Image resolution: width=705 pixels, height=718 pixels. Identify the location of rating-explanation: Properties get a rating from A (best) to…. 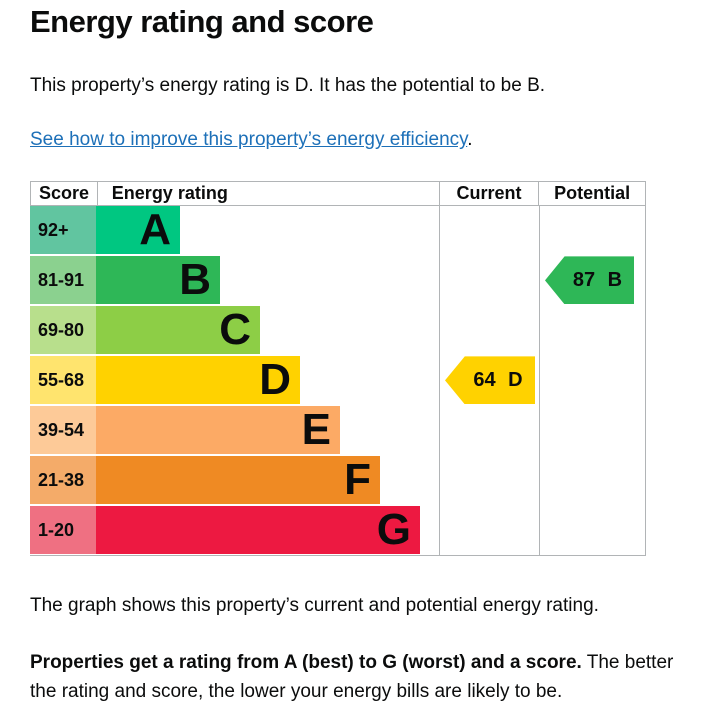
(352, 677).